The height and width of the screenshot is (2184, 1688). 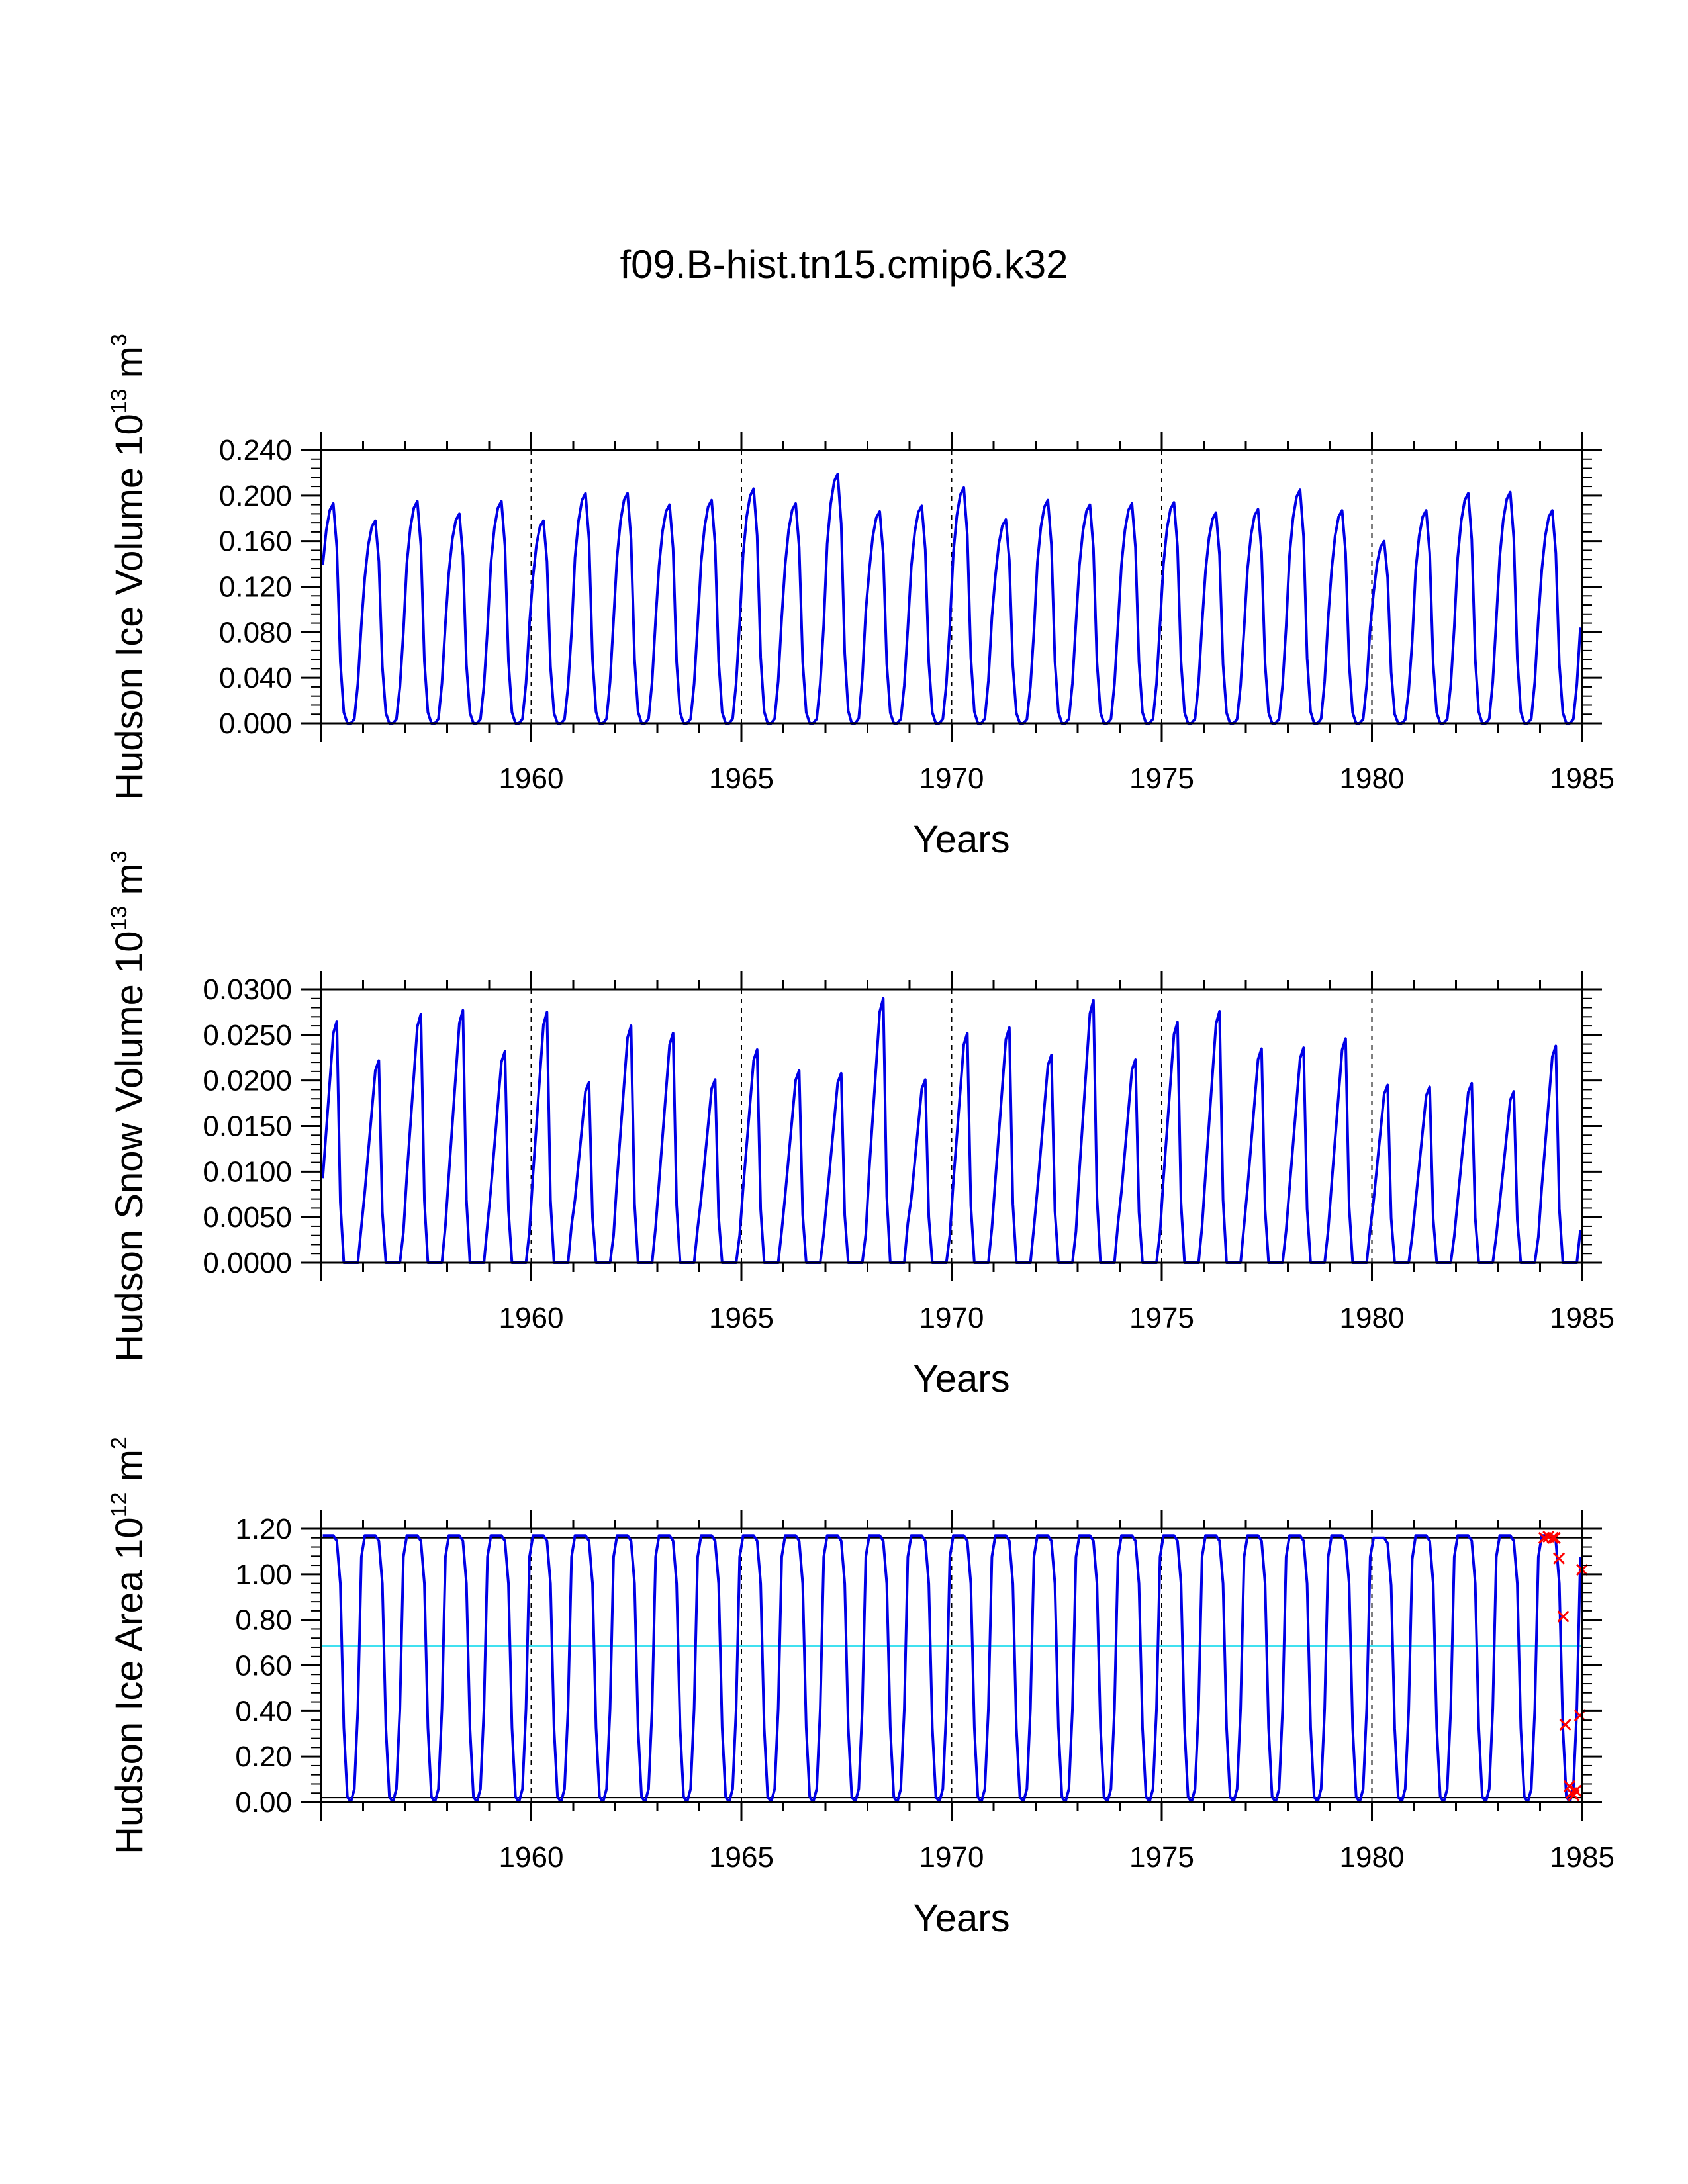 What do you see at coordinates (247, 1081) in the screenshot?
I see `y-tick-label: 0.0200` at bounding box center [247, 1081].